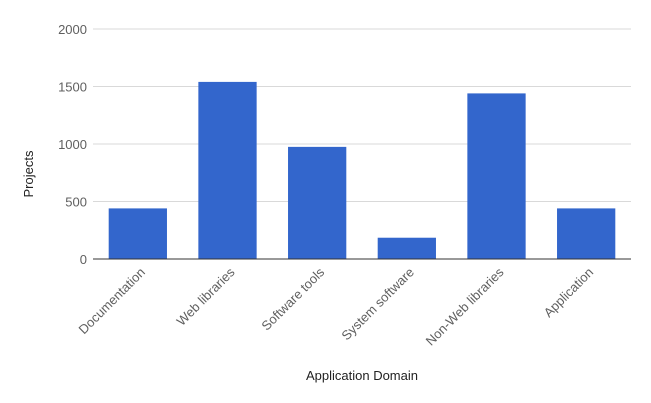 The height and width of the screenshot is (403, 651). I want to click on x-tick-label: Documentation, so click(112, 301).